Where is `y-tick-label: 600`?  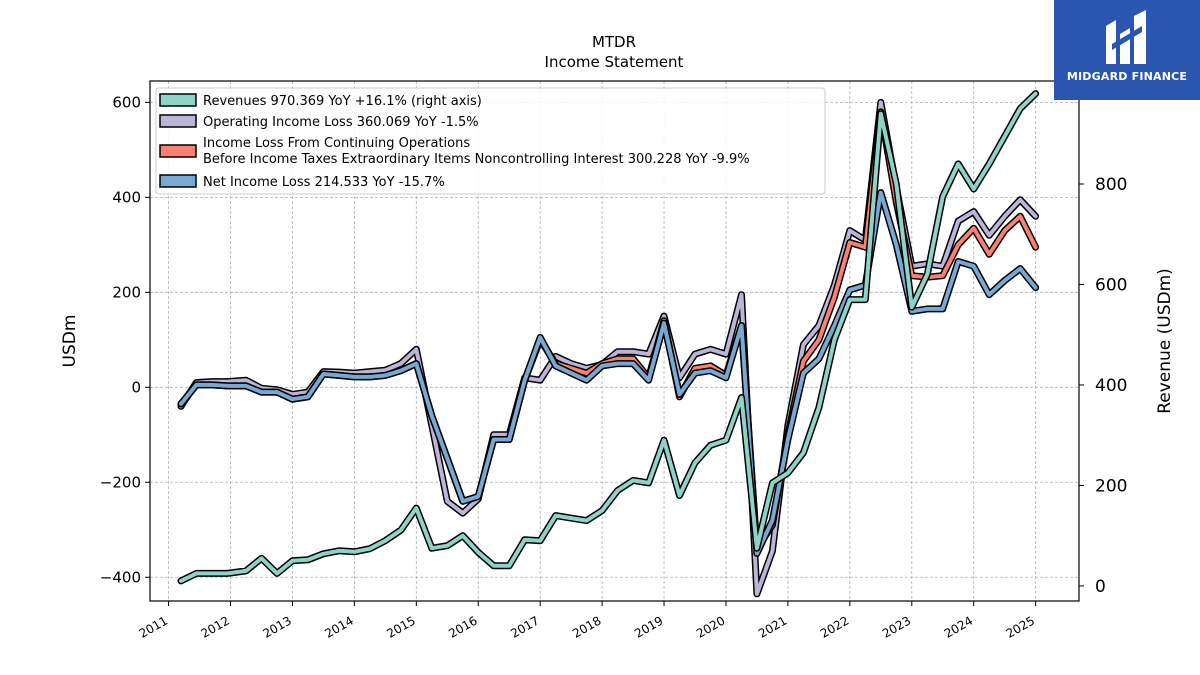
y-tick-label: 600 is located at coordinates (126, 102).